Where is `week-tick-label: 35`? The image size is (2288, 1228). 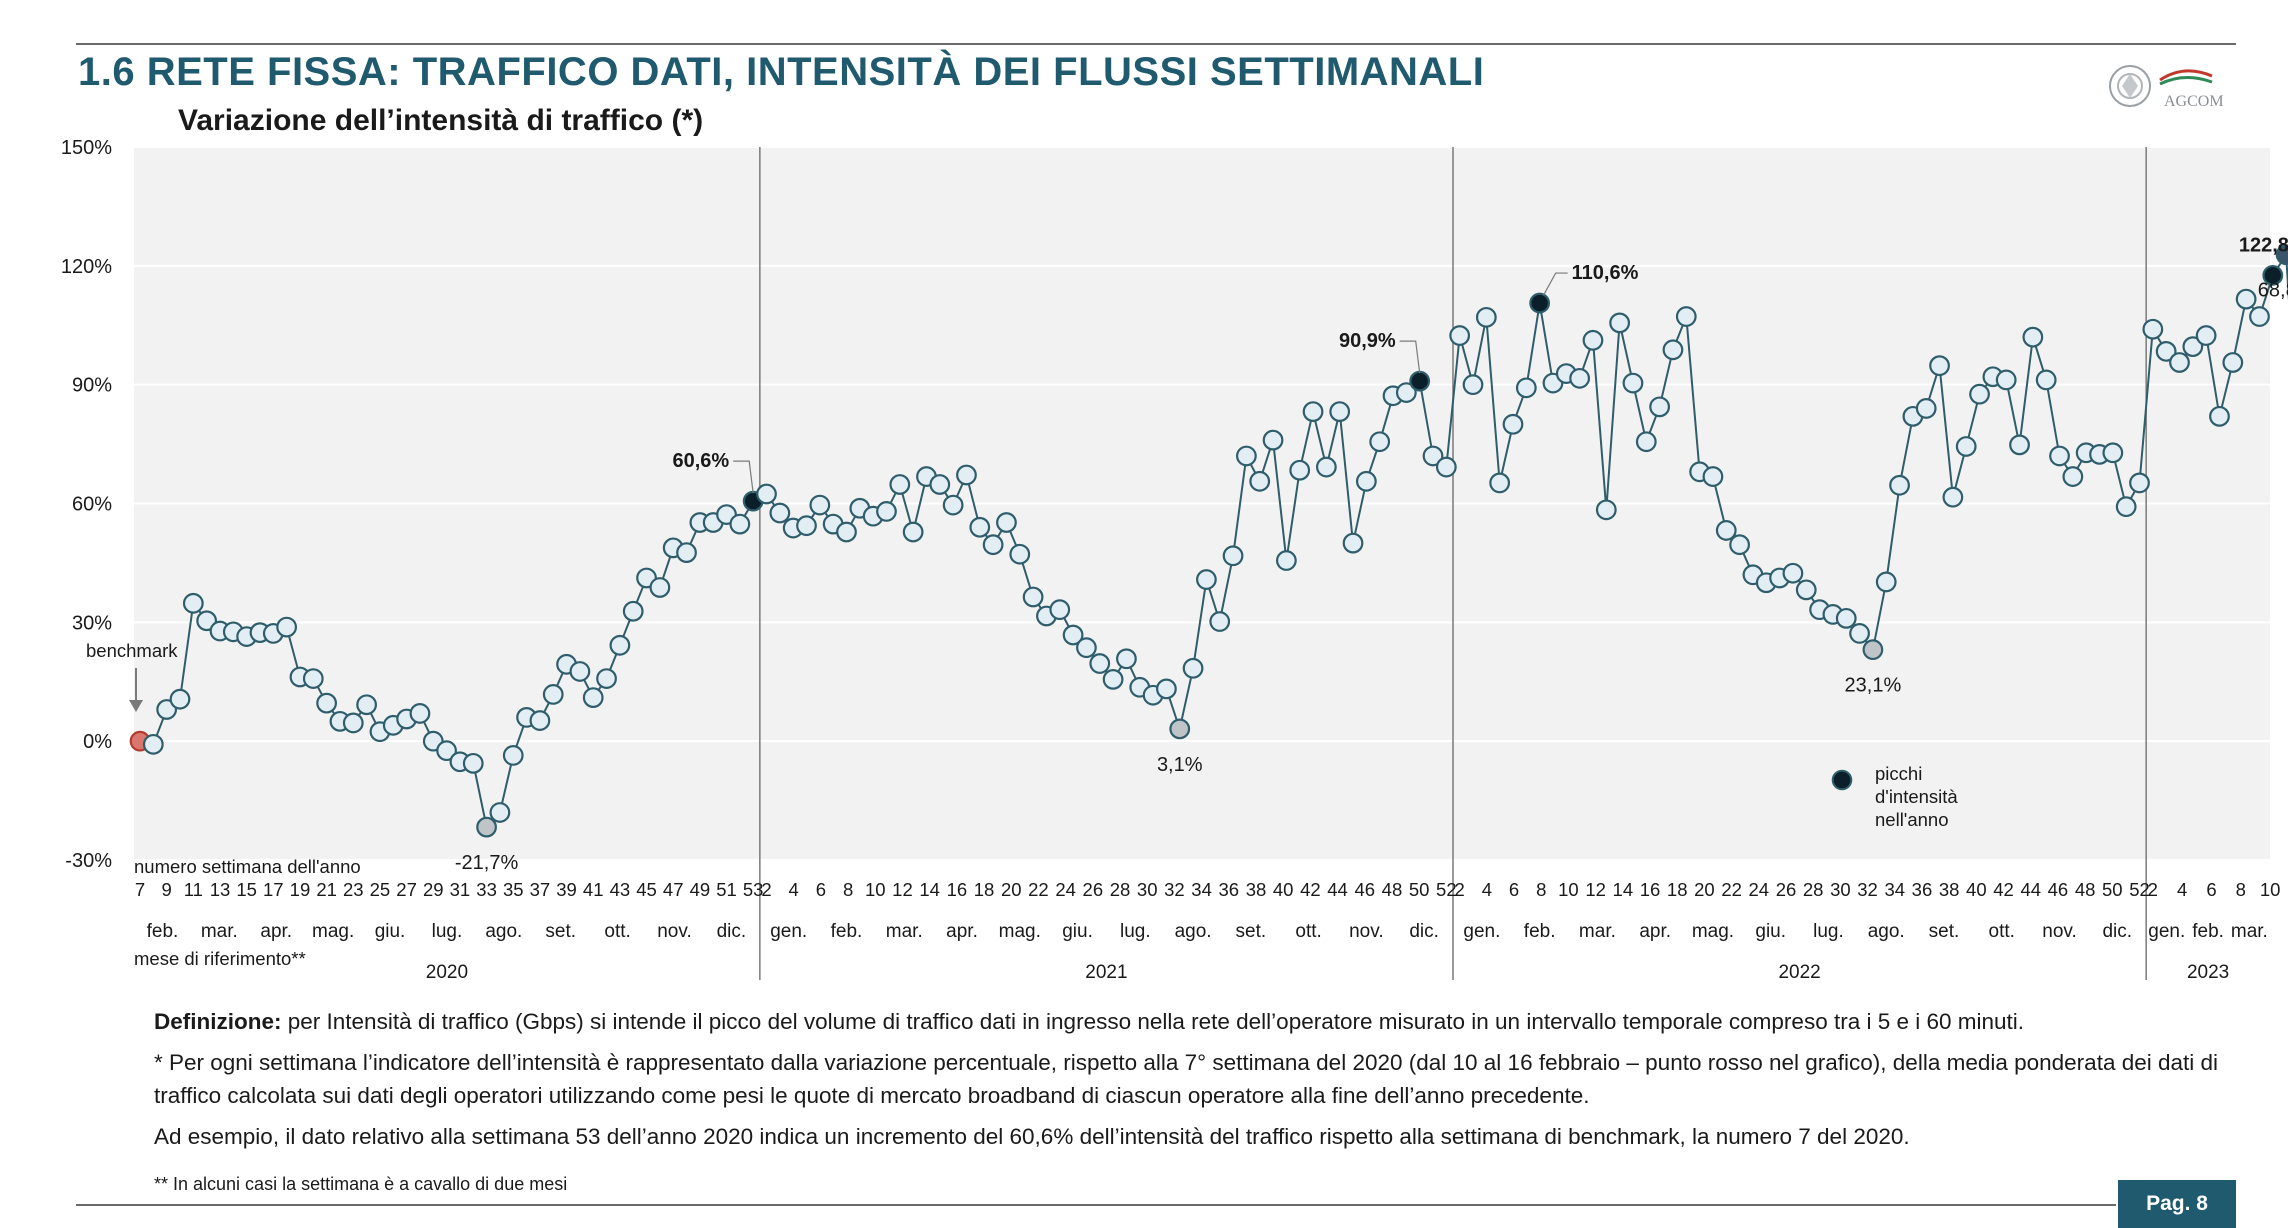
week-tick-label: 35 is located at coordinates (513, 889).